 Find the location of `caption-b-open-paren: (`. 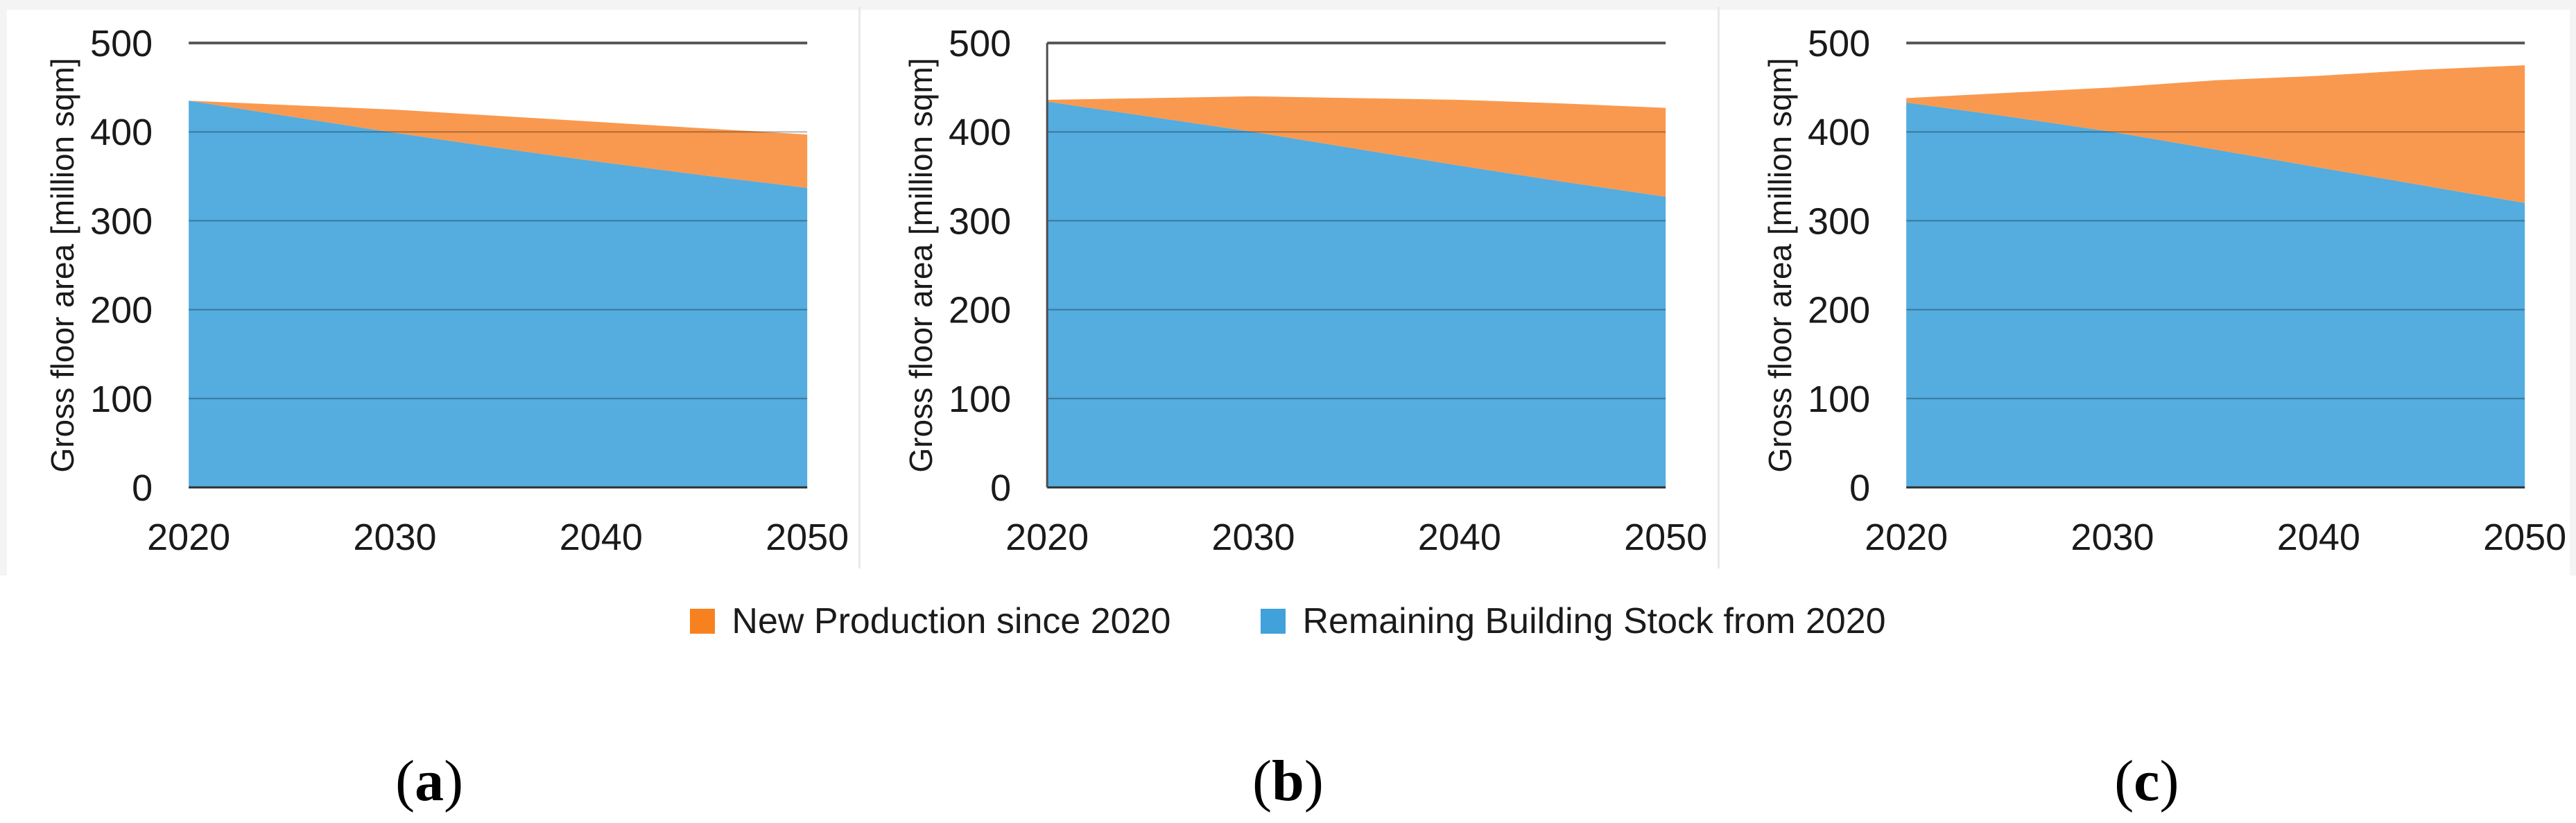

caption-b-open-paren: ( is located at coordinates (1262, 781).